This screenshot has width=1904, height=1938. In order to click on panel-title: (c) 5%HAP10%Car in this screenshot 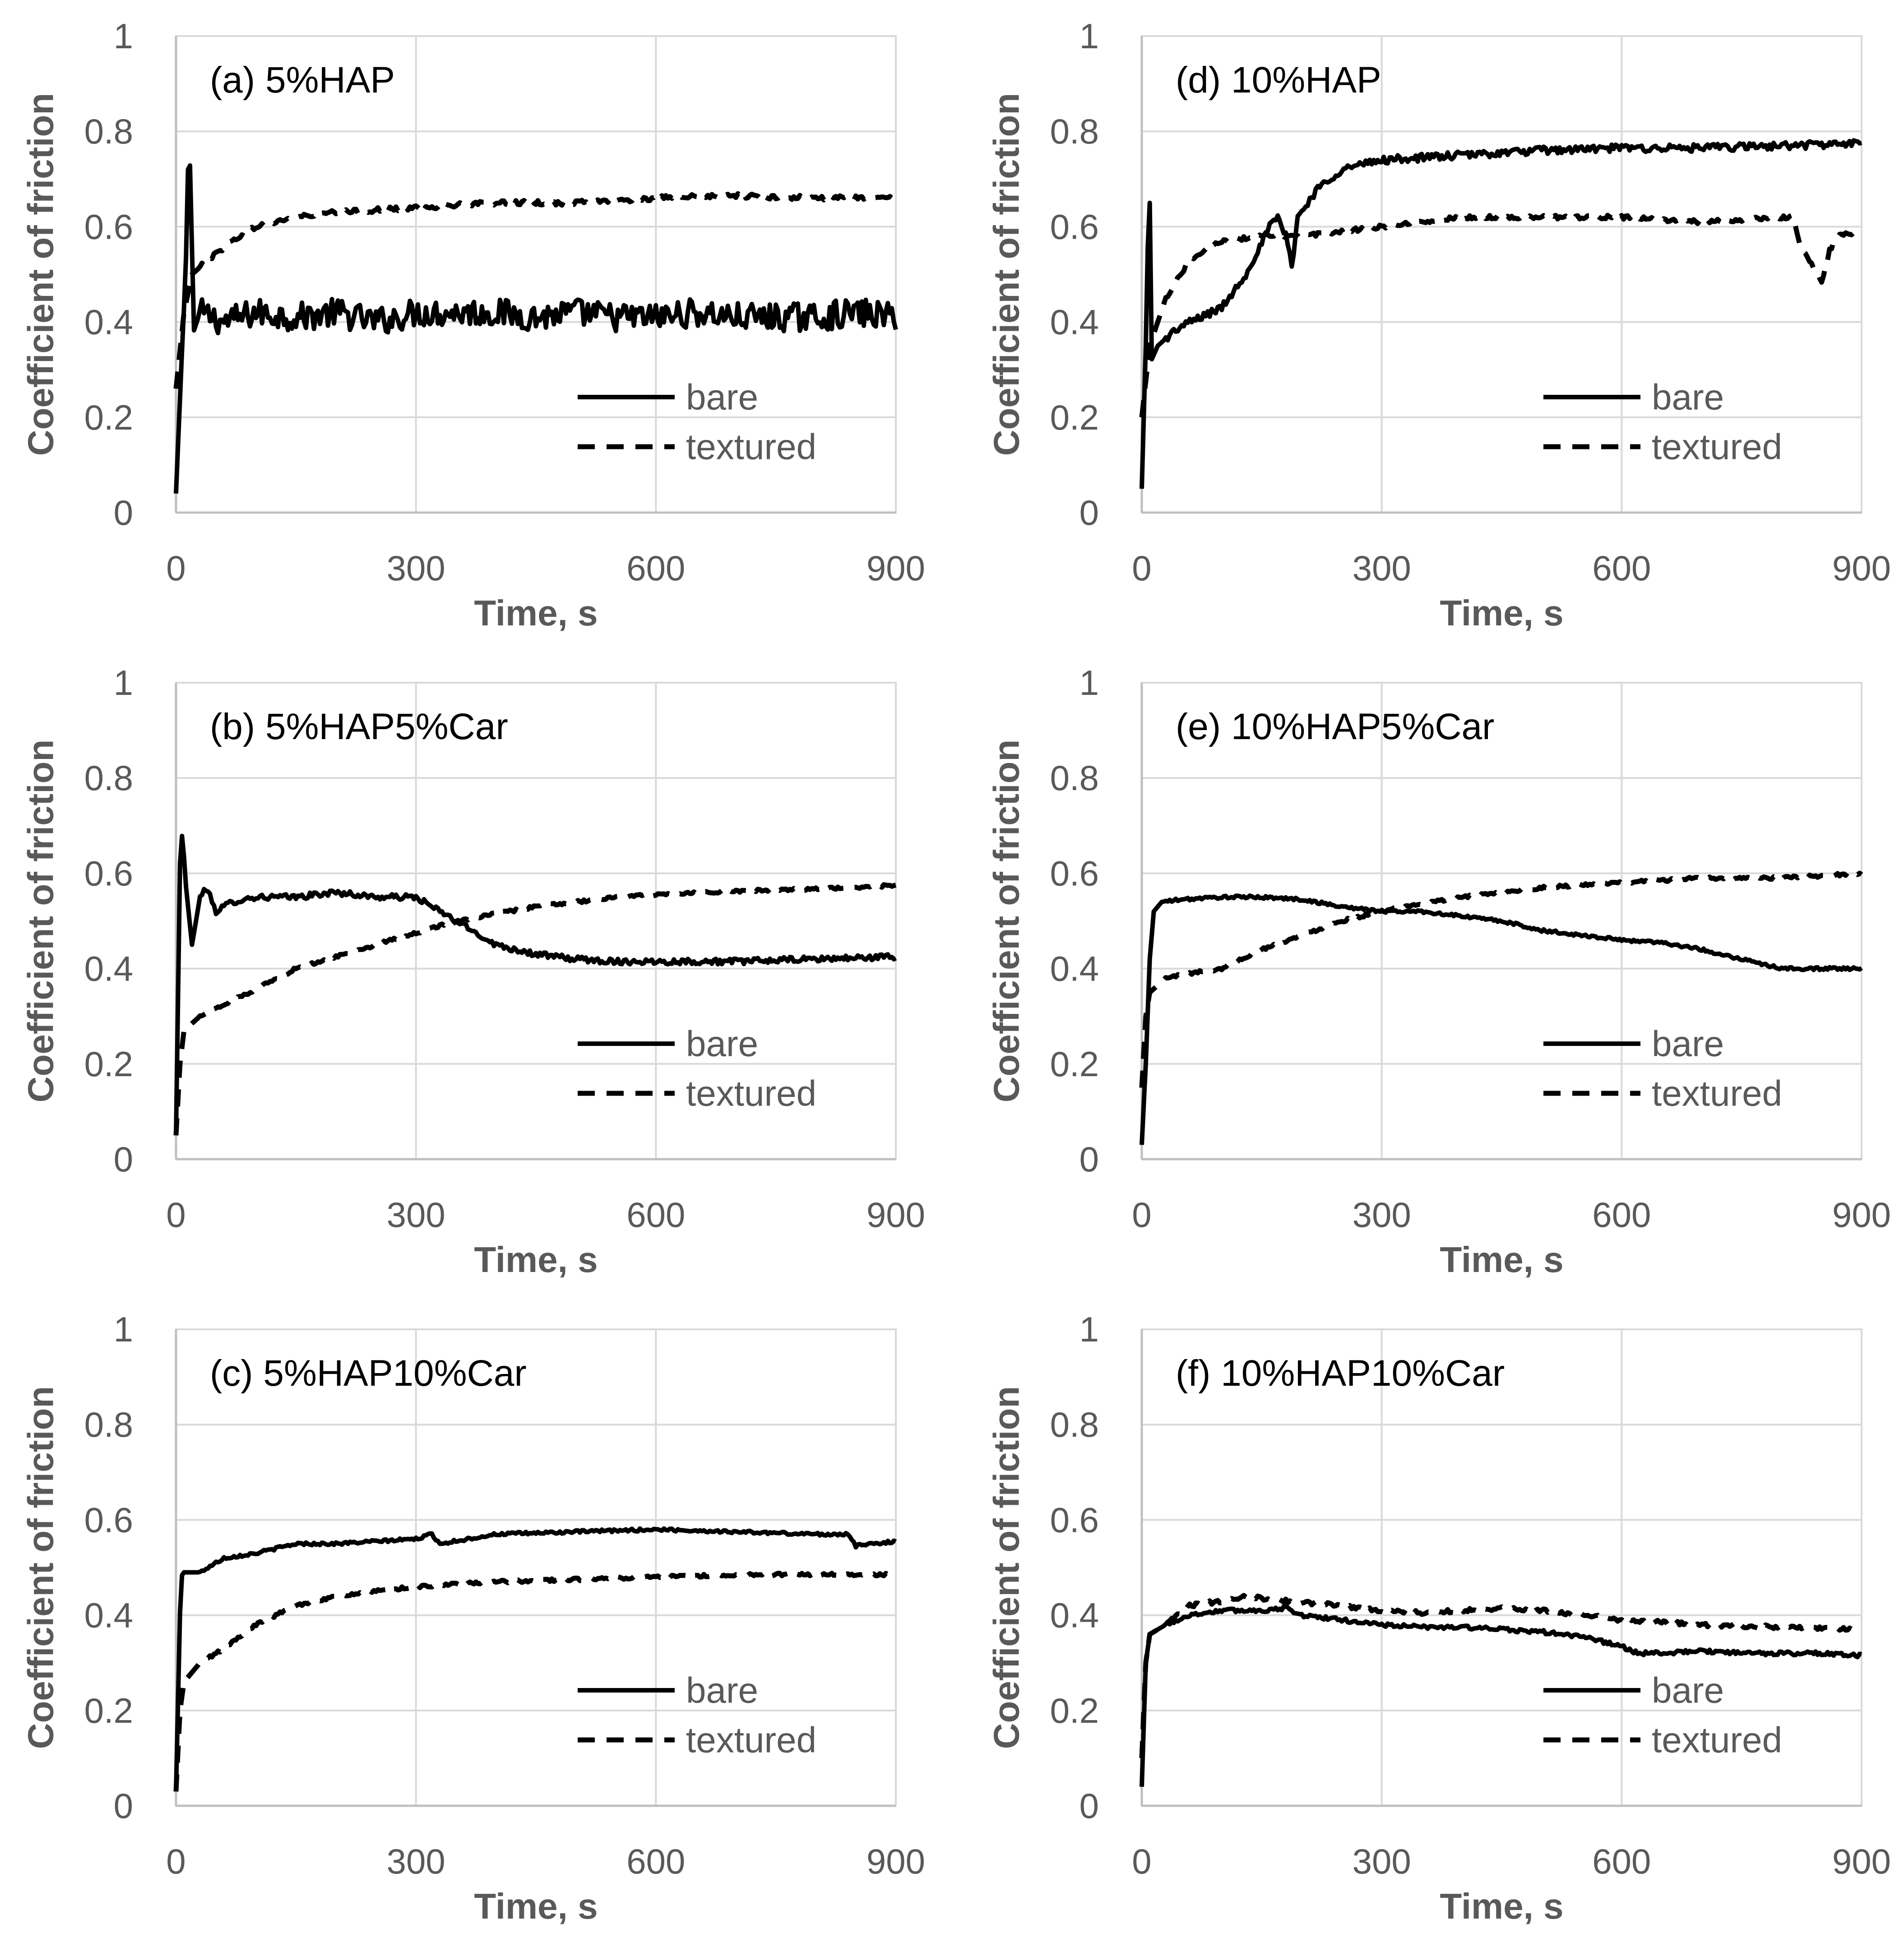, I will do `click(368, 1373)`.